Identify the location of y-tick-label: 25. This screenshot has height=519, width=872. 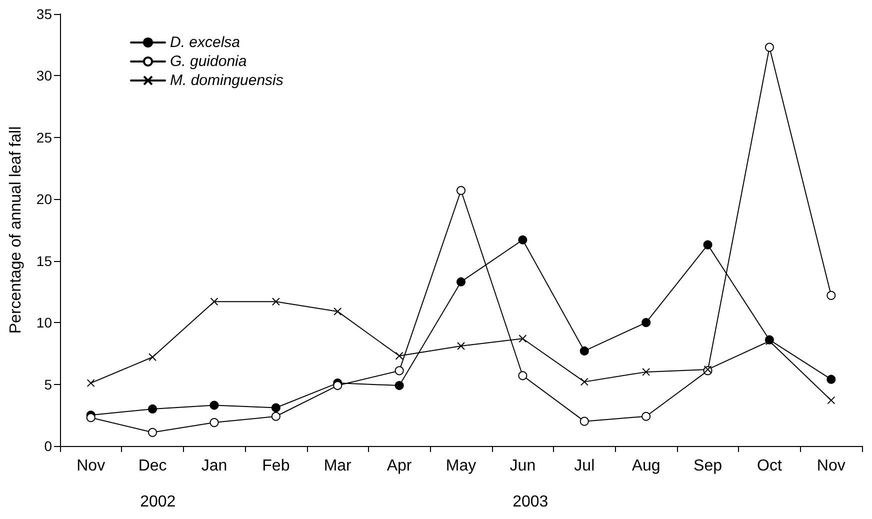
(44, 137).